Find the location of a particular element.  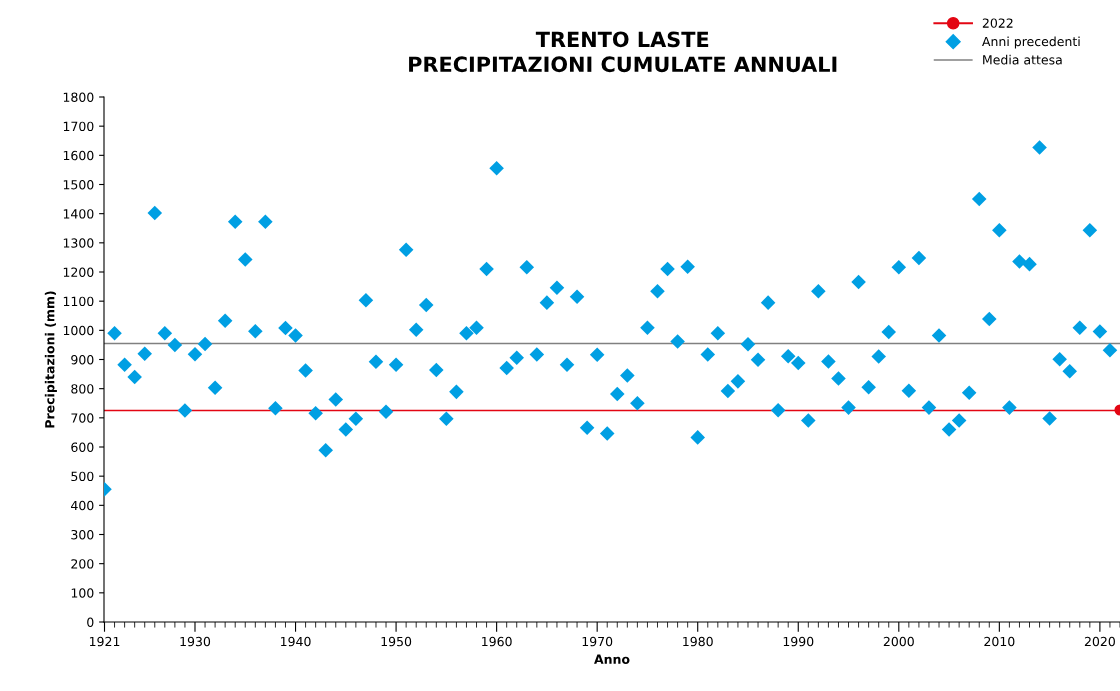

y-tick-label: 1700 is located at coordinates (78, 126).